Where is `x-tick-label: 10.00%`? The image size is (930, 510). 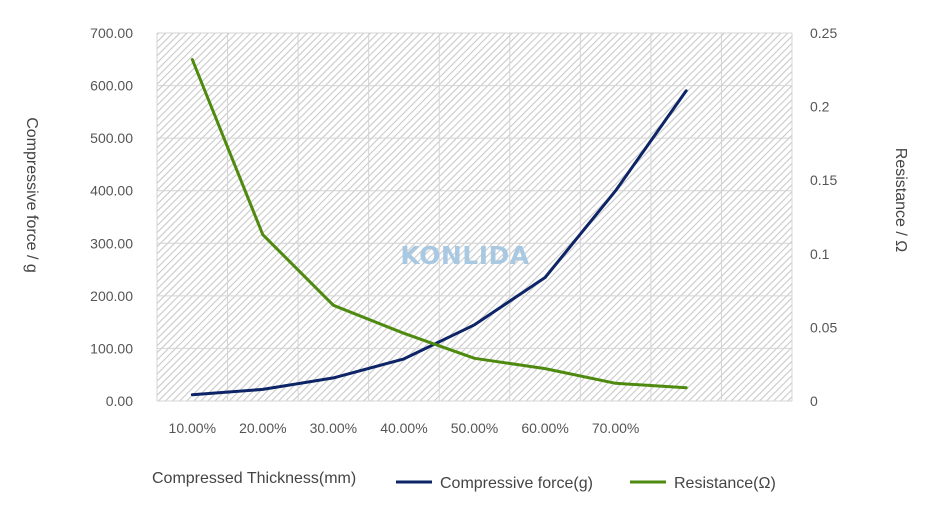
x-tick-label: 10.00% is located at coordinates (192, 428).